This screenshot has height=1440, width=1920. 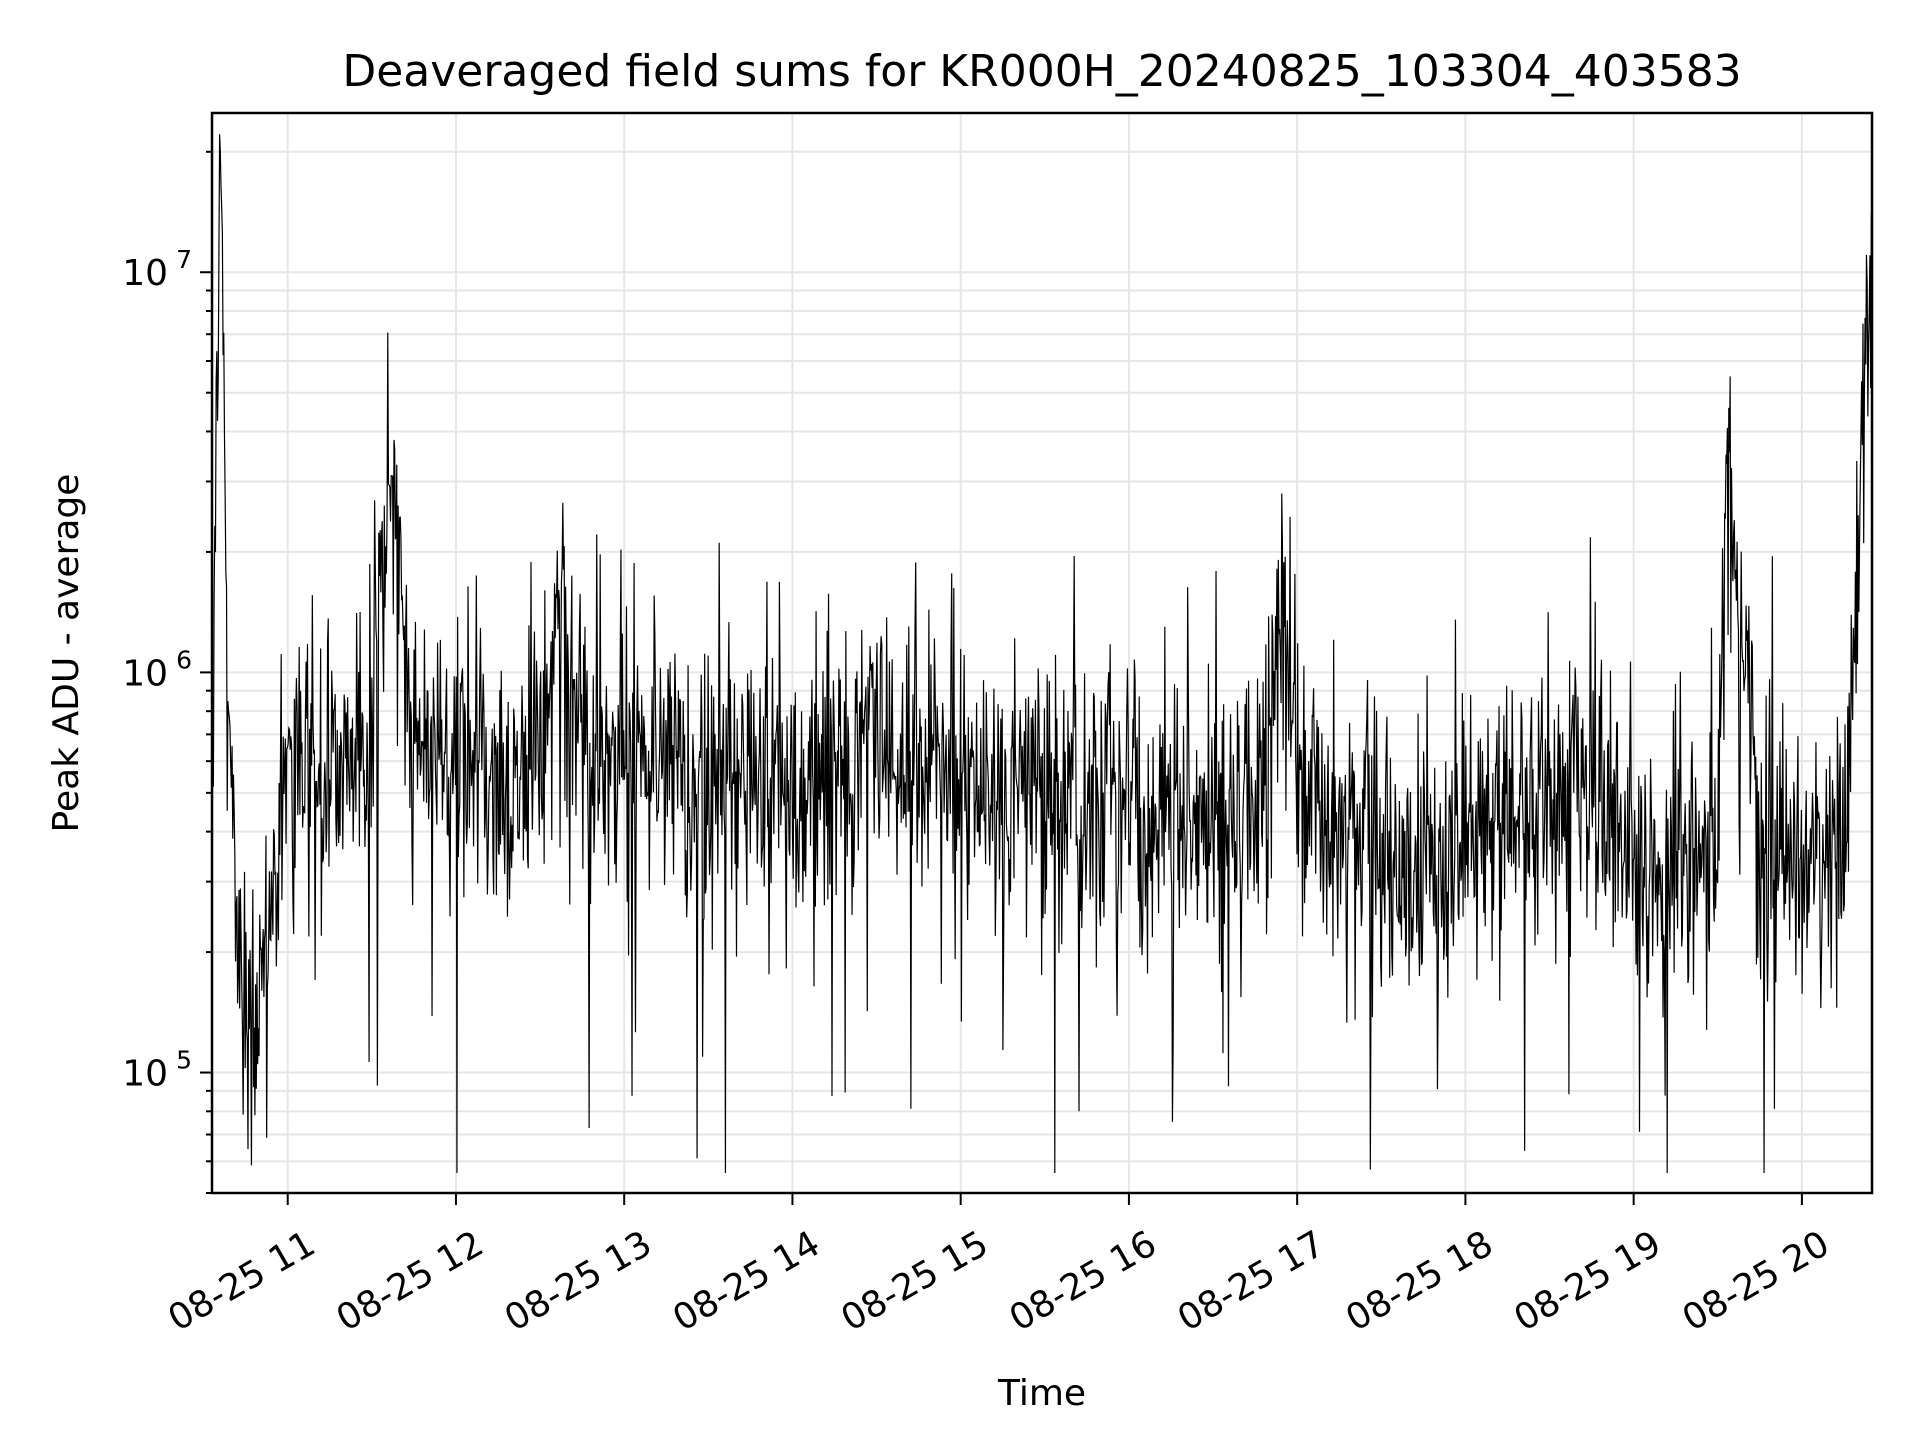 What do you see at coordinates (184, 259) in the screenshot?
I see `y-tick-label-exponent: 7` at bounding box center [184, 259].